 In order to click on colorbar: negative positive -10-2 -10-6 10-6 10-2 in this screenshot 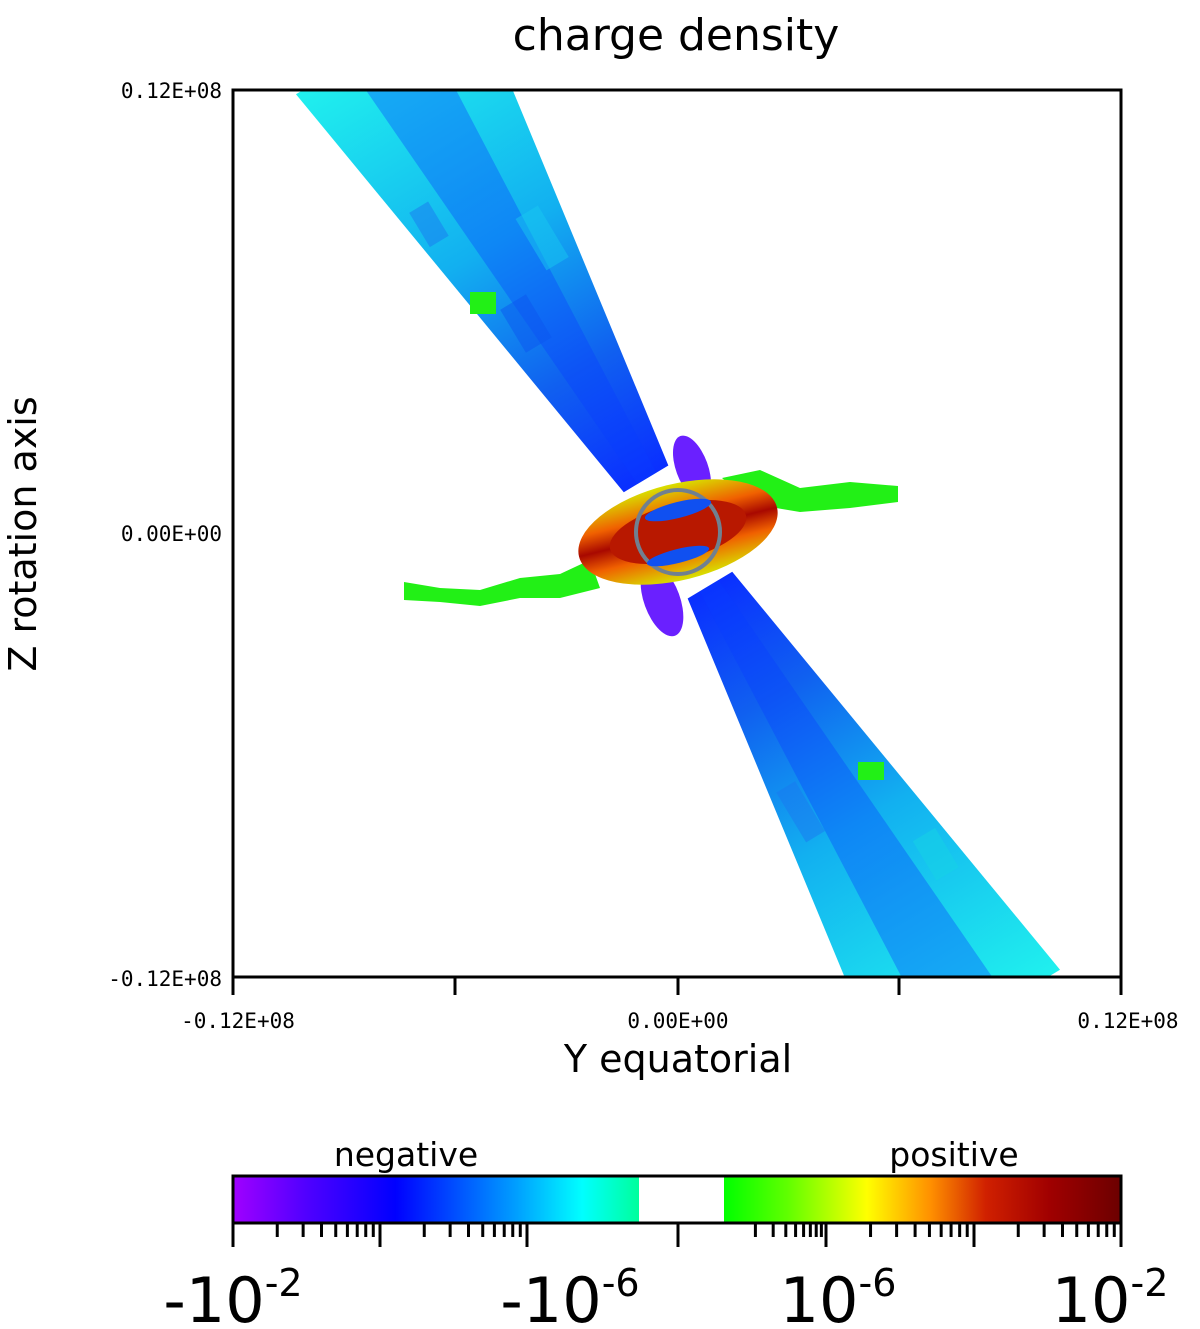, I will do `click(665, 1232)`.